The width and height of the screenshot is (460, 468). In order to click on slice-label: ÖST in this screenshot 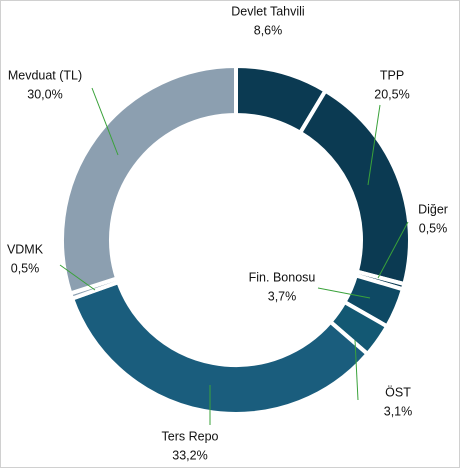, I will do `click(398, 392)`.